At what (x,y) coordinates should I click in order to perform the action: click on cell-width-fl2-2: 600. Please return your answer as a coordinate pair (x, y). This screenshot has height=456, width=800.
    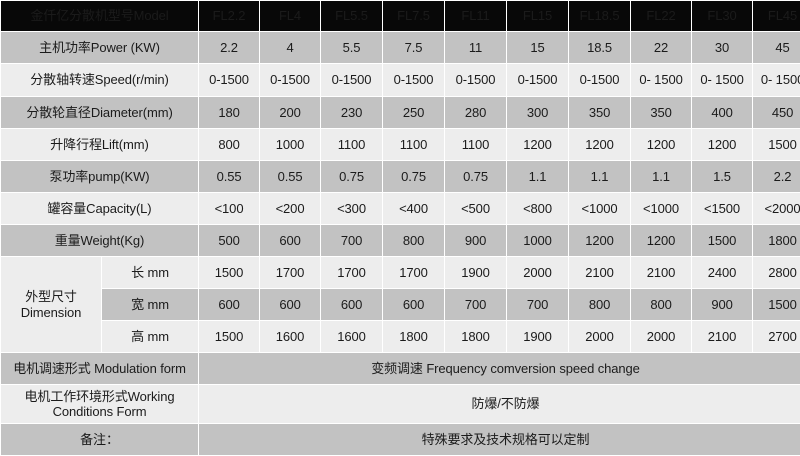
    Looking at the image, I should click on (229, 304).